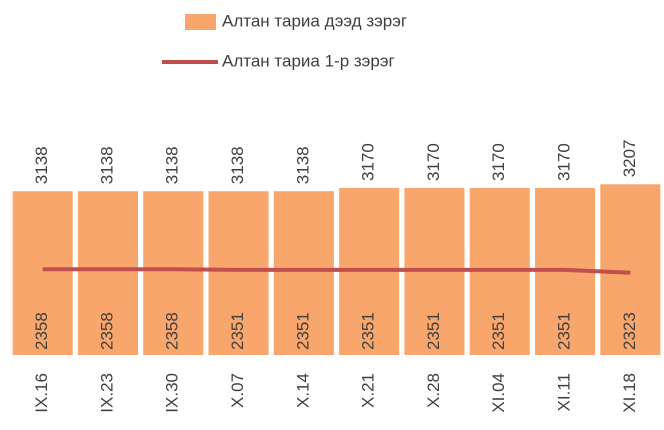  What do you see at coordinates (237, 390) in the screenshot?
I see `x-tick-label: X.07` at bounding box center [237, 390].